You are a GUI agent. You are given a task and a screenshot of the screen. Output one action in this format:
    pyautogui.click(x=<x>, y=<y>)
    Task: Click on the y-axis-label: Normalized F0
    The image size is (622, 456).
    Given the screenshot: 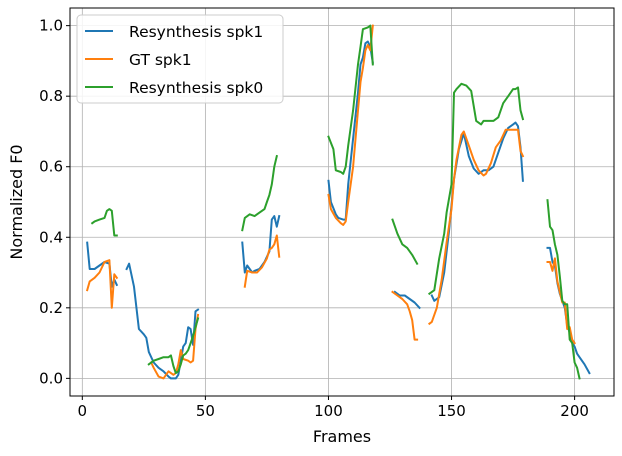 What is the action you would take?
    pyautogui.click(x=16, y=201)
    